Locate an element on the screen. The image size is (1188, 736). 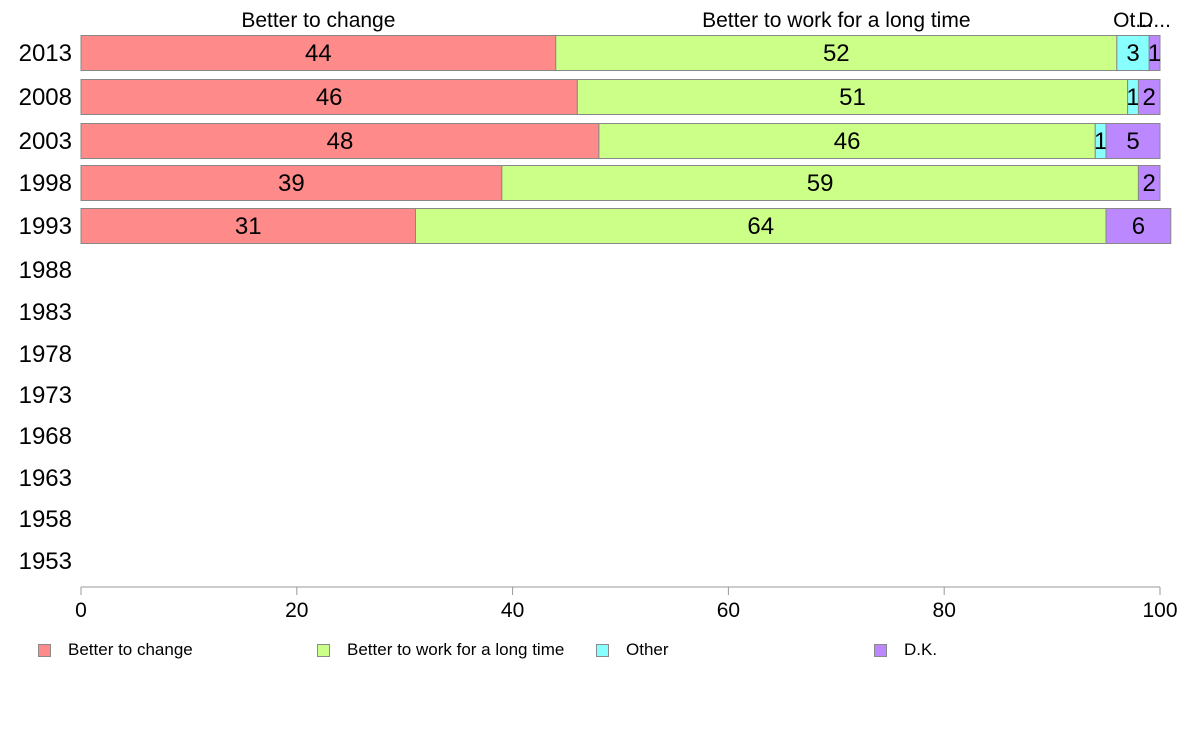
y-tick-label-1998: 1998 is located at coordinates (45, 183).